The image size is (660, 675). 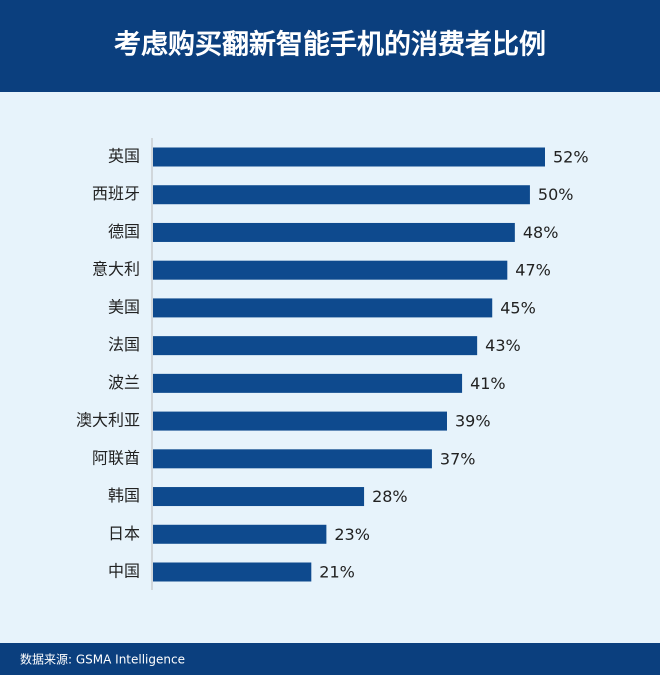 What do you see at coordinates (116, 193) in the screenshot?
I see `category-label: 西班牙` at bounding box center [116, 193].